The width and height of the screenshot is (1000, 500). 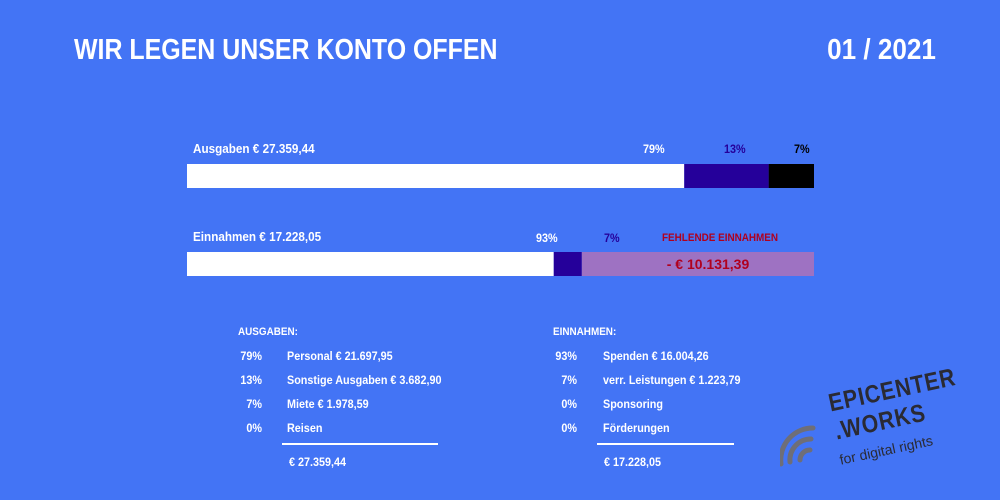 I want to click on ausgaben-row-pct: 79%, so click(x=251, y=356).